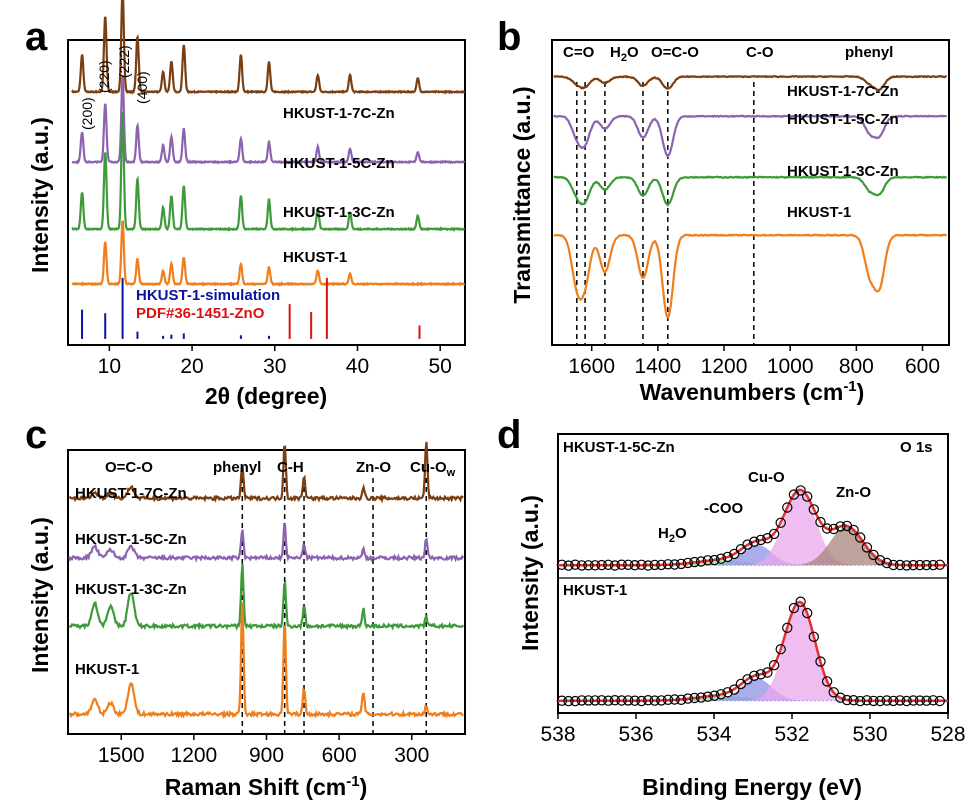  What do you see at coordinates (87, 113) in the screenshot?
I see `peak-label-200: (200)` at bounding box center [87, 113].